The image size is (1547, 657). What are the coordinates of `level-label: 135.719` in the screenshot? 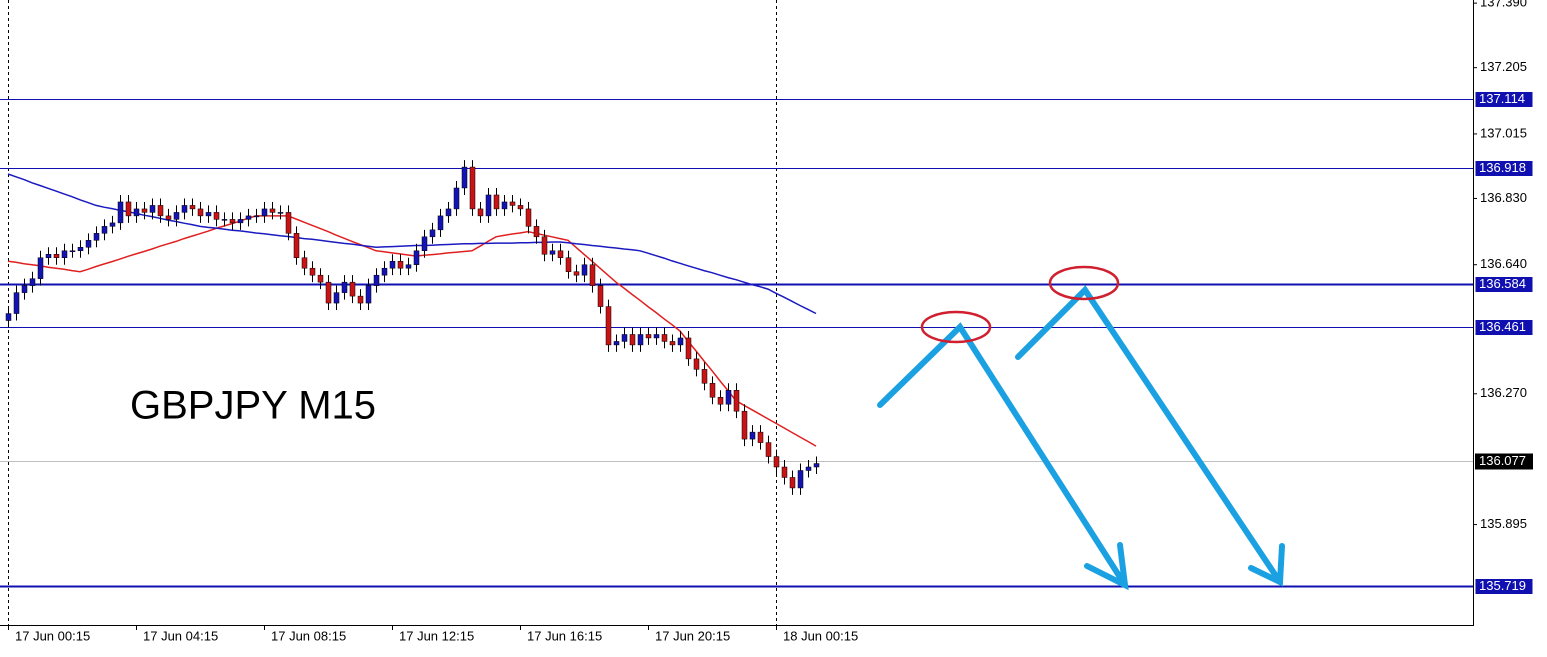 It's located at (1502, 585).